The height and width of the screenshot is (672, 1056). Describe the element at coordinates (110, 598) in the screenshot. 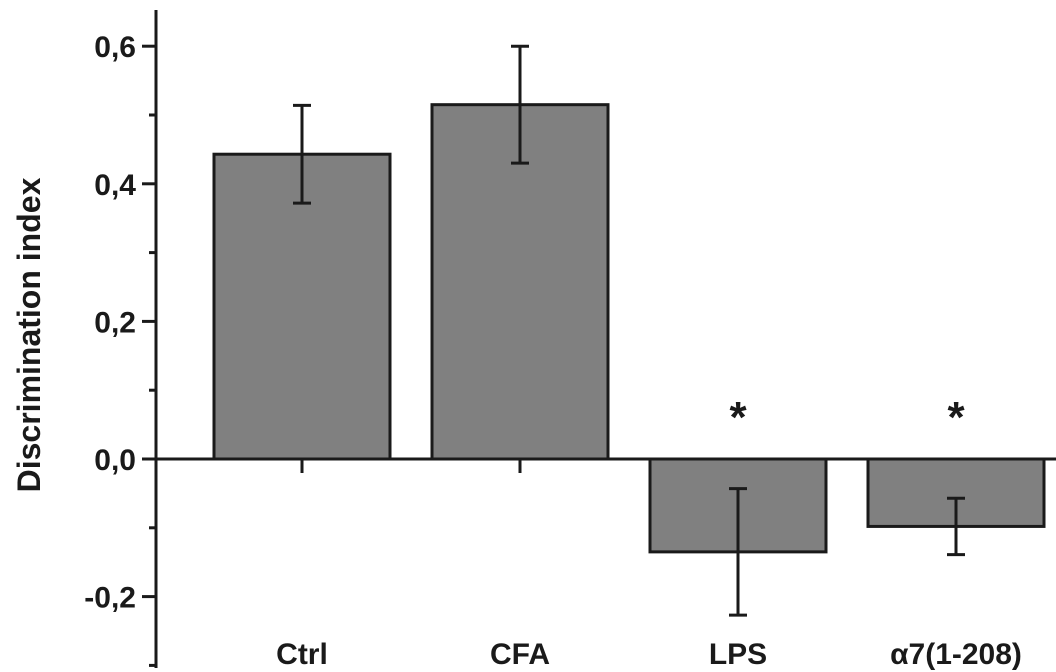

I see `y-tick-label: -0,2` at that location.